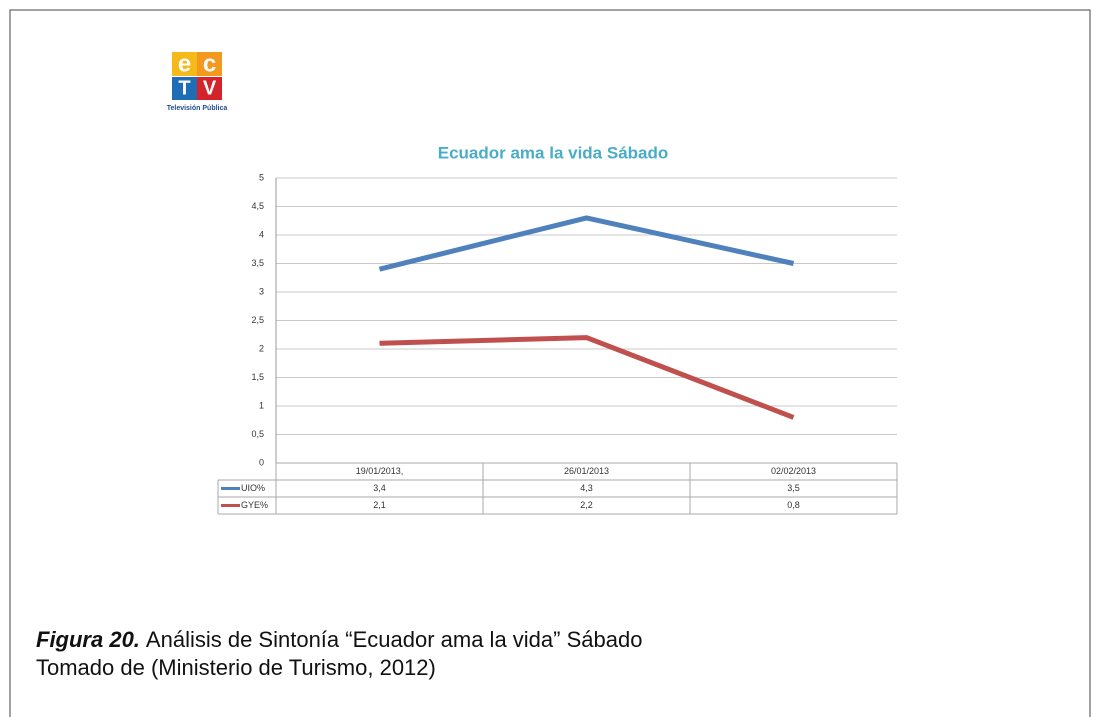 Image resolution: width=1101 pixels, height=717 pixels. I want to click on category-label: 02/02/2013, so click(793, 471).